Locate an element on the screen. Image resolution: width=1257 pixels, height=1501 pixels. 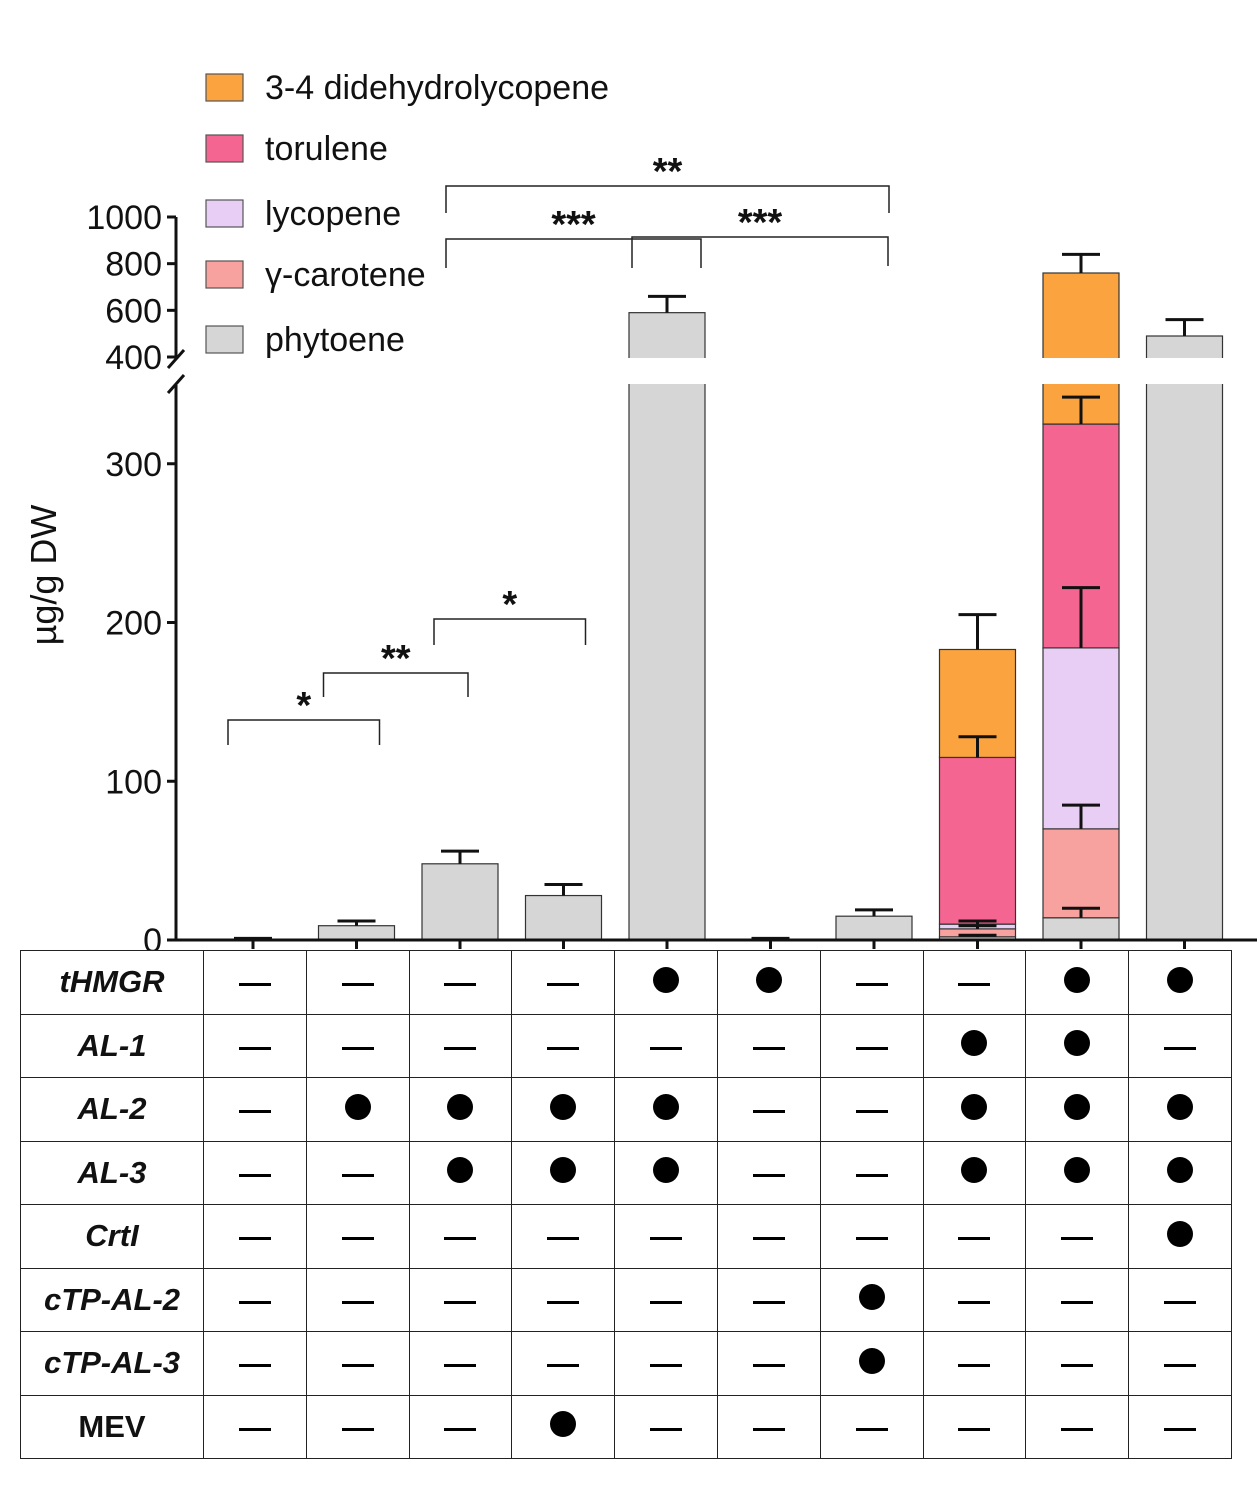
gene-row: AL-1 is located at coordinates (626, 1045).